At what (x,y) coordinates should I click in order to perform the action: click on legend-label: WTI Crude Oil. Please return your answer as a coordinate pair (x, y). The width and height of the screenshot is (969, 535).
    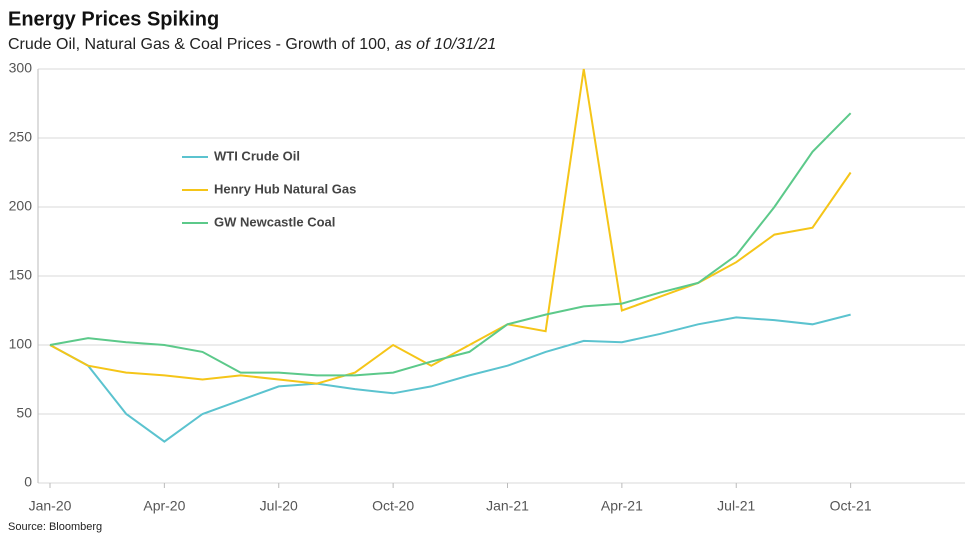
    Looking at the image, I should click on (257, 155).